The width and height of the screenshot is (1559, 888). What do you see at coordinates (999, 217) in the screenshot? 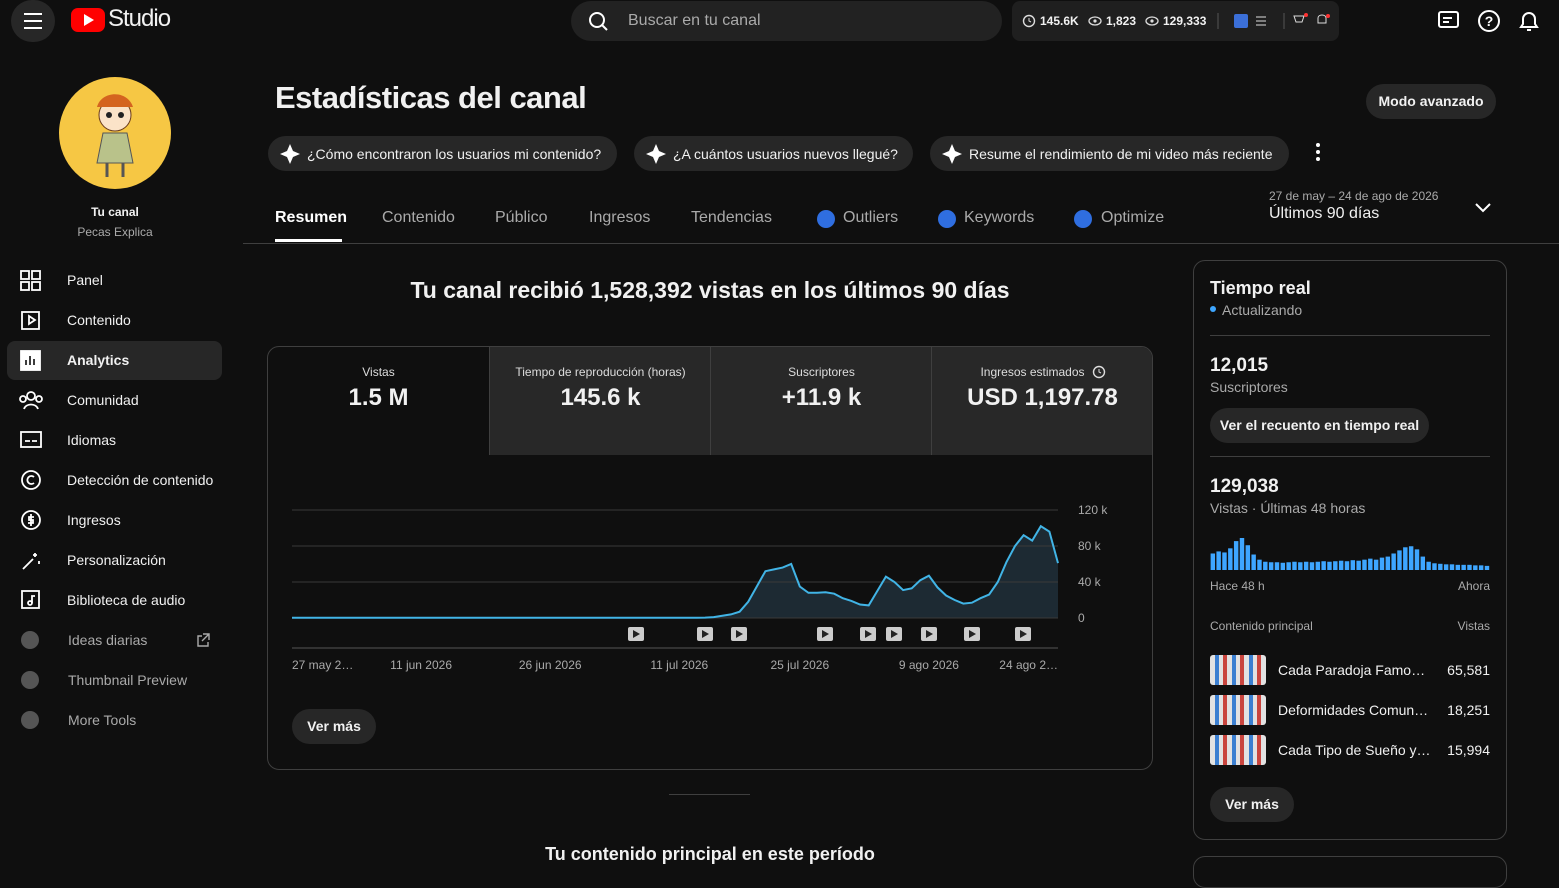
I see `tab: Keywords` at bounding box center [999, 217].